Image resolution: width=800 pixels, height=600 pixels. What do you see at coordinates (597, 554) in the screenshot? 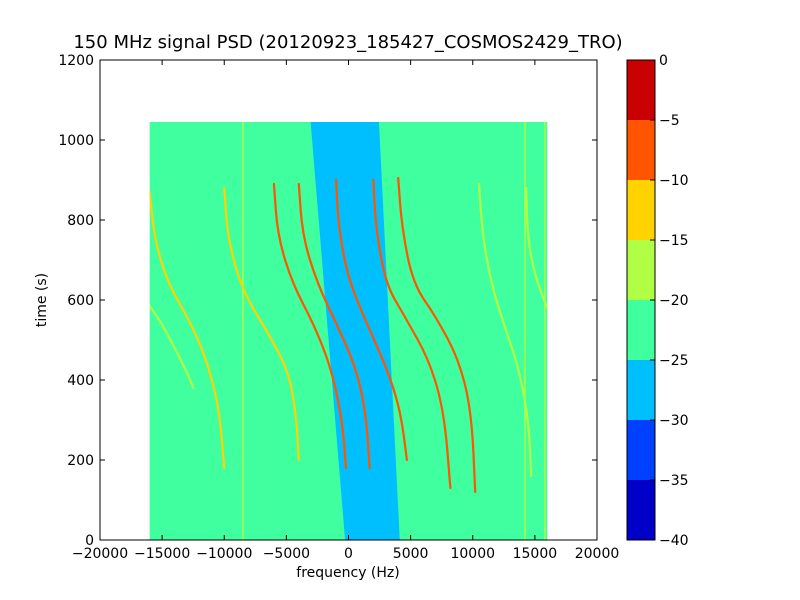
I see `x-tick-label: 20000` at bounding box center [597, 554].